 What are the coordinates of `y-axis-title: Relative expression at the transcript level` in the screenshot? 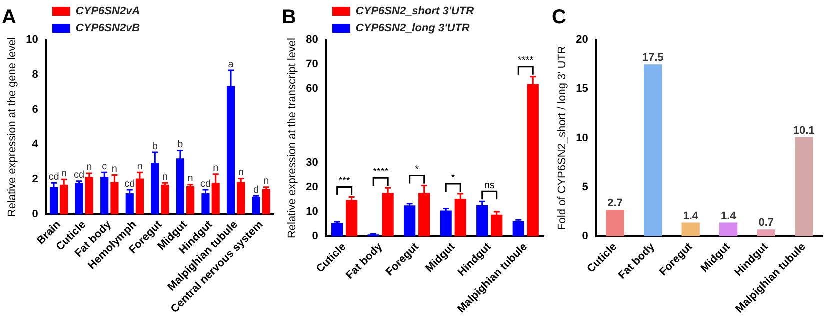 It's located at (292, 138).